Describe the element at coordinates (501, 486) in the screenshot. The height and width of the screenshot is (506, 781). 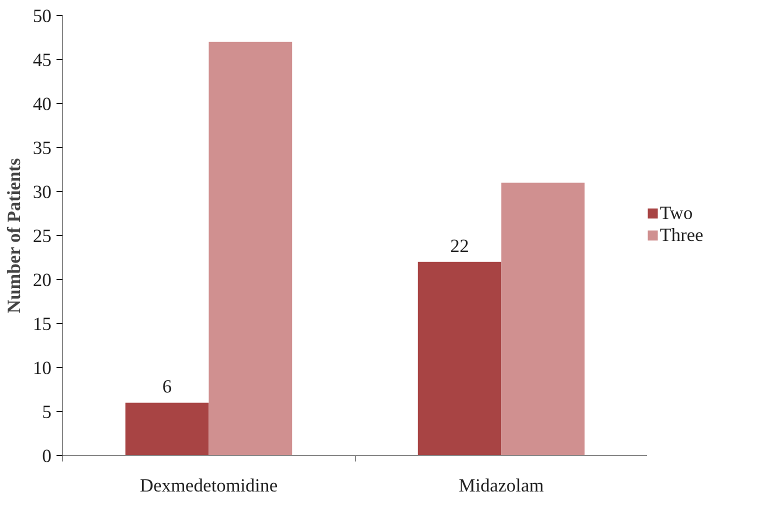
I see `x-tick-label: Midazolam` at that location.